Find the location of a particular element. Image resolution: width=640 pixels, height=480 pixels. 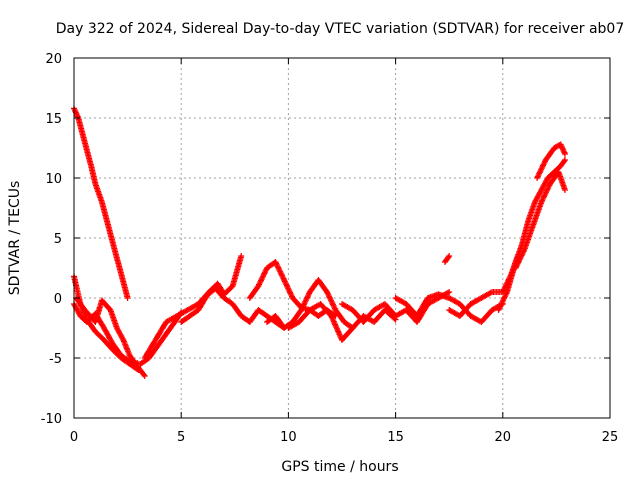

x-axis-label: GPS time / hours is located at coordinates (339, 467).